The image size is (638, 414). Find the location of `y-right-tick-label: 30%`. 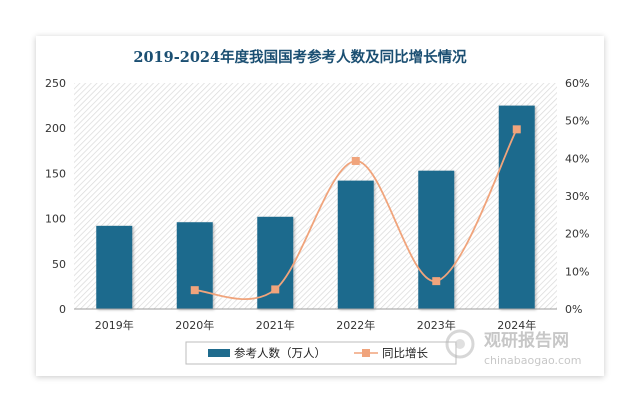

y-right-tick-label: 30% is located at coordinates (577, 196).